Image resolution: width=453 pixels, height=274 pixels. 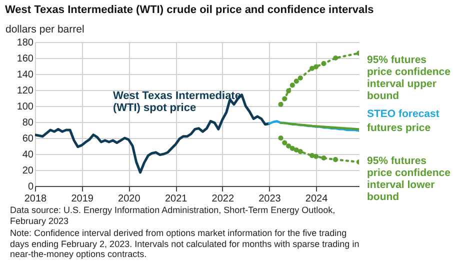 What do you see at coordinates (28, 155) in the screenshot?
I see `y-tick-label: 40` at bounding box center [28, 155].